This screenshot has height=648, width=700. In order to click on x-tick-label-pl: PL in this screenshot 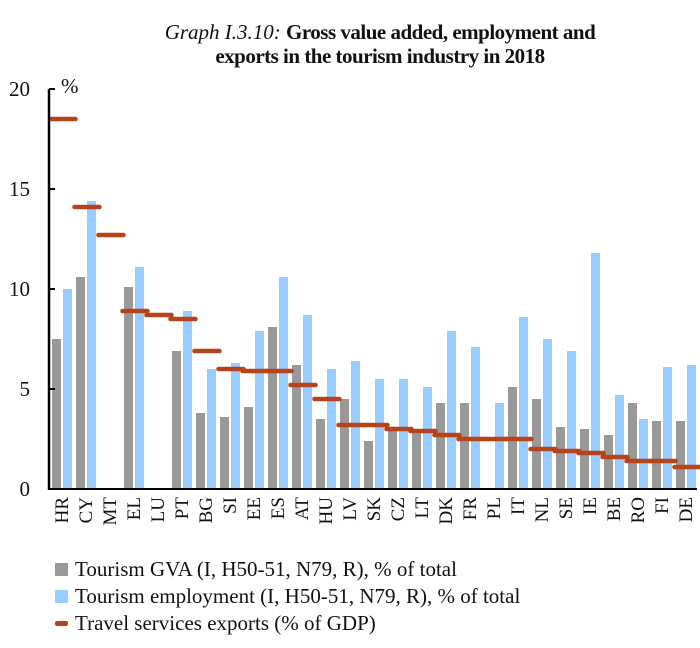, I will do `click(494, 508)`.